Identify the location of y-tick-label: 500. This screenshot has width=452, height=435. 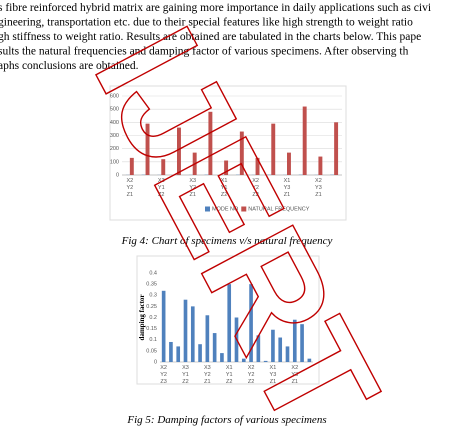
(114, 110).